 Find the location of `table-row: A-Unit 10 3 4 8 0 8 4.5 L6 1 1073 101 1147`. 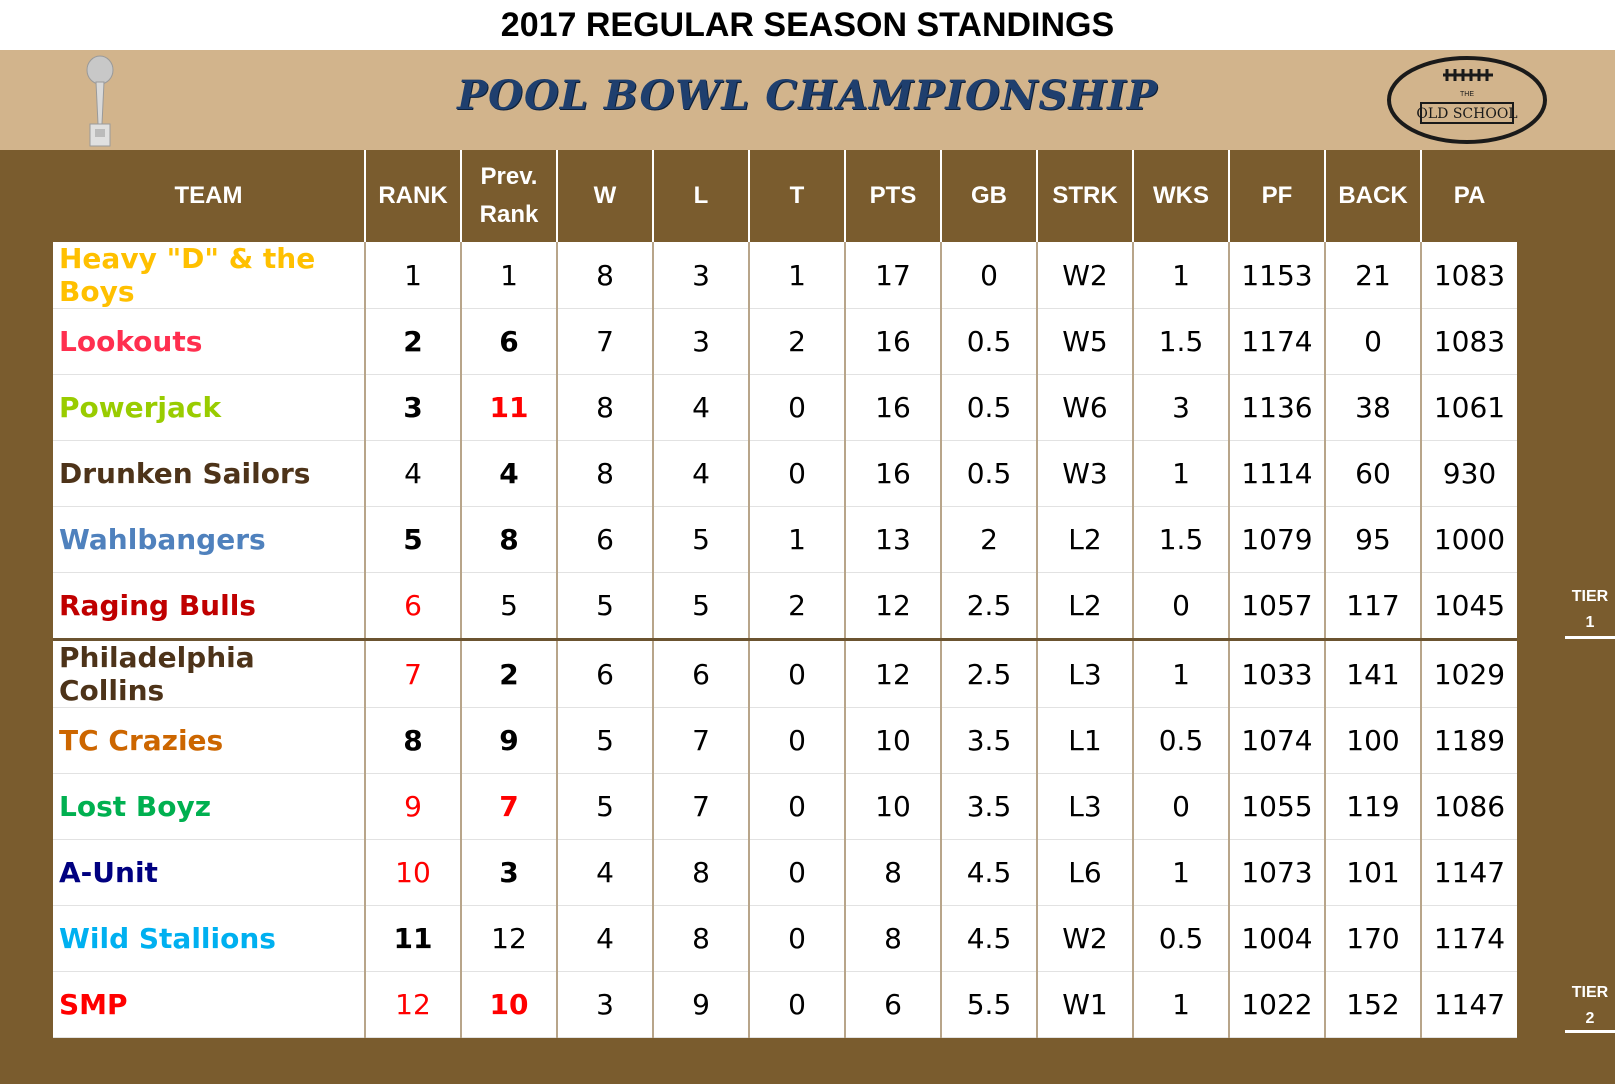

table-row: A-Unit 10 3 4 8 0 8 4.5 L6 1 1073 101 1147 is located at coordinates (785, 872).